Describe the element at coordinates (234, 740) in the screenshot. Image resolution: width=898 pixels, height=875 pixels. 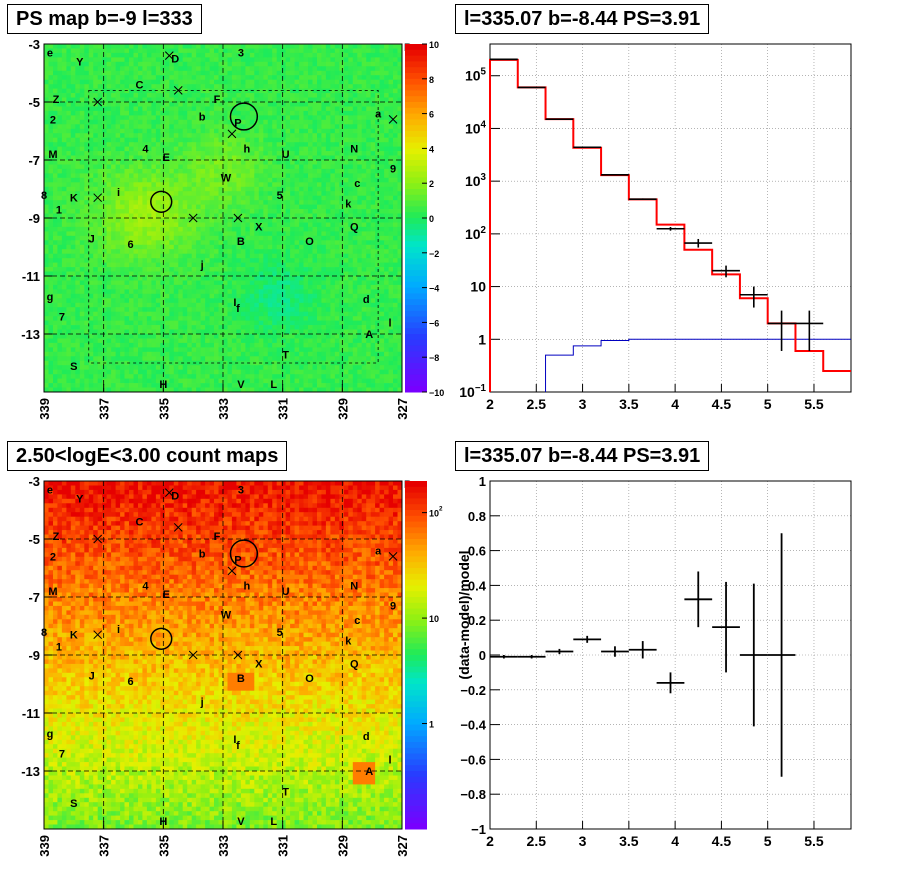
I see `source-label: I` at that location.